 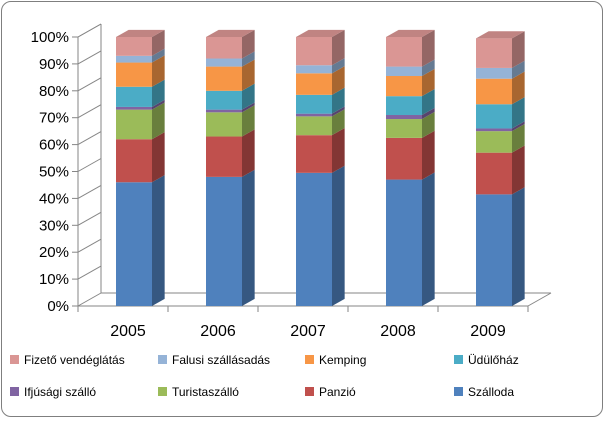 I want to click on bar-stack-2006, so click(x=230, y=167).